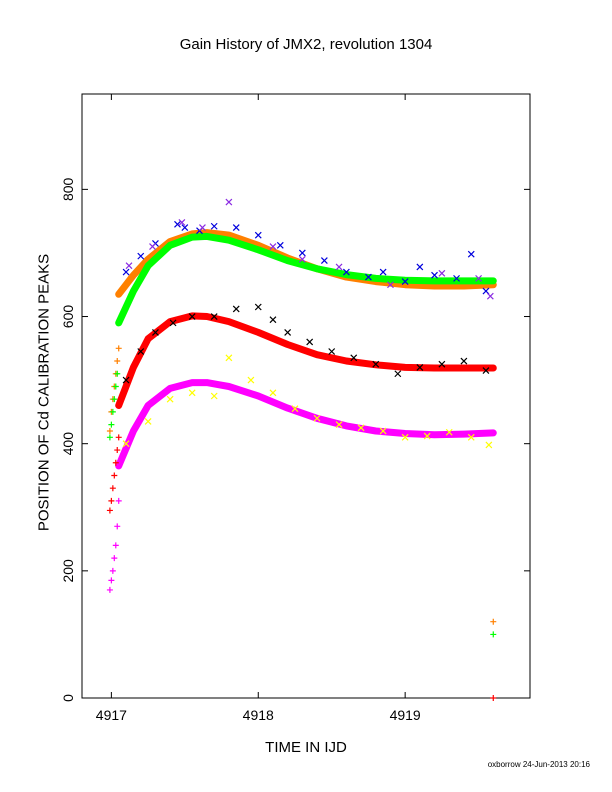  Describe the element at coordinates (44, 392) in the screenshot. I see `y-axis-label: POSITION OF Cd CALIBRATION PEAKS` at that location.